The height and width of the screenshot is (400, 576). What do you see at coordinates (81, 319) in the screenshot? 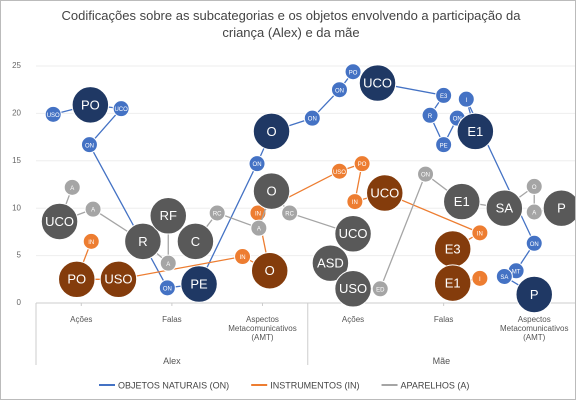
I see `x-tick-label: Ações` at bounding box center [81, 319].